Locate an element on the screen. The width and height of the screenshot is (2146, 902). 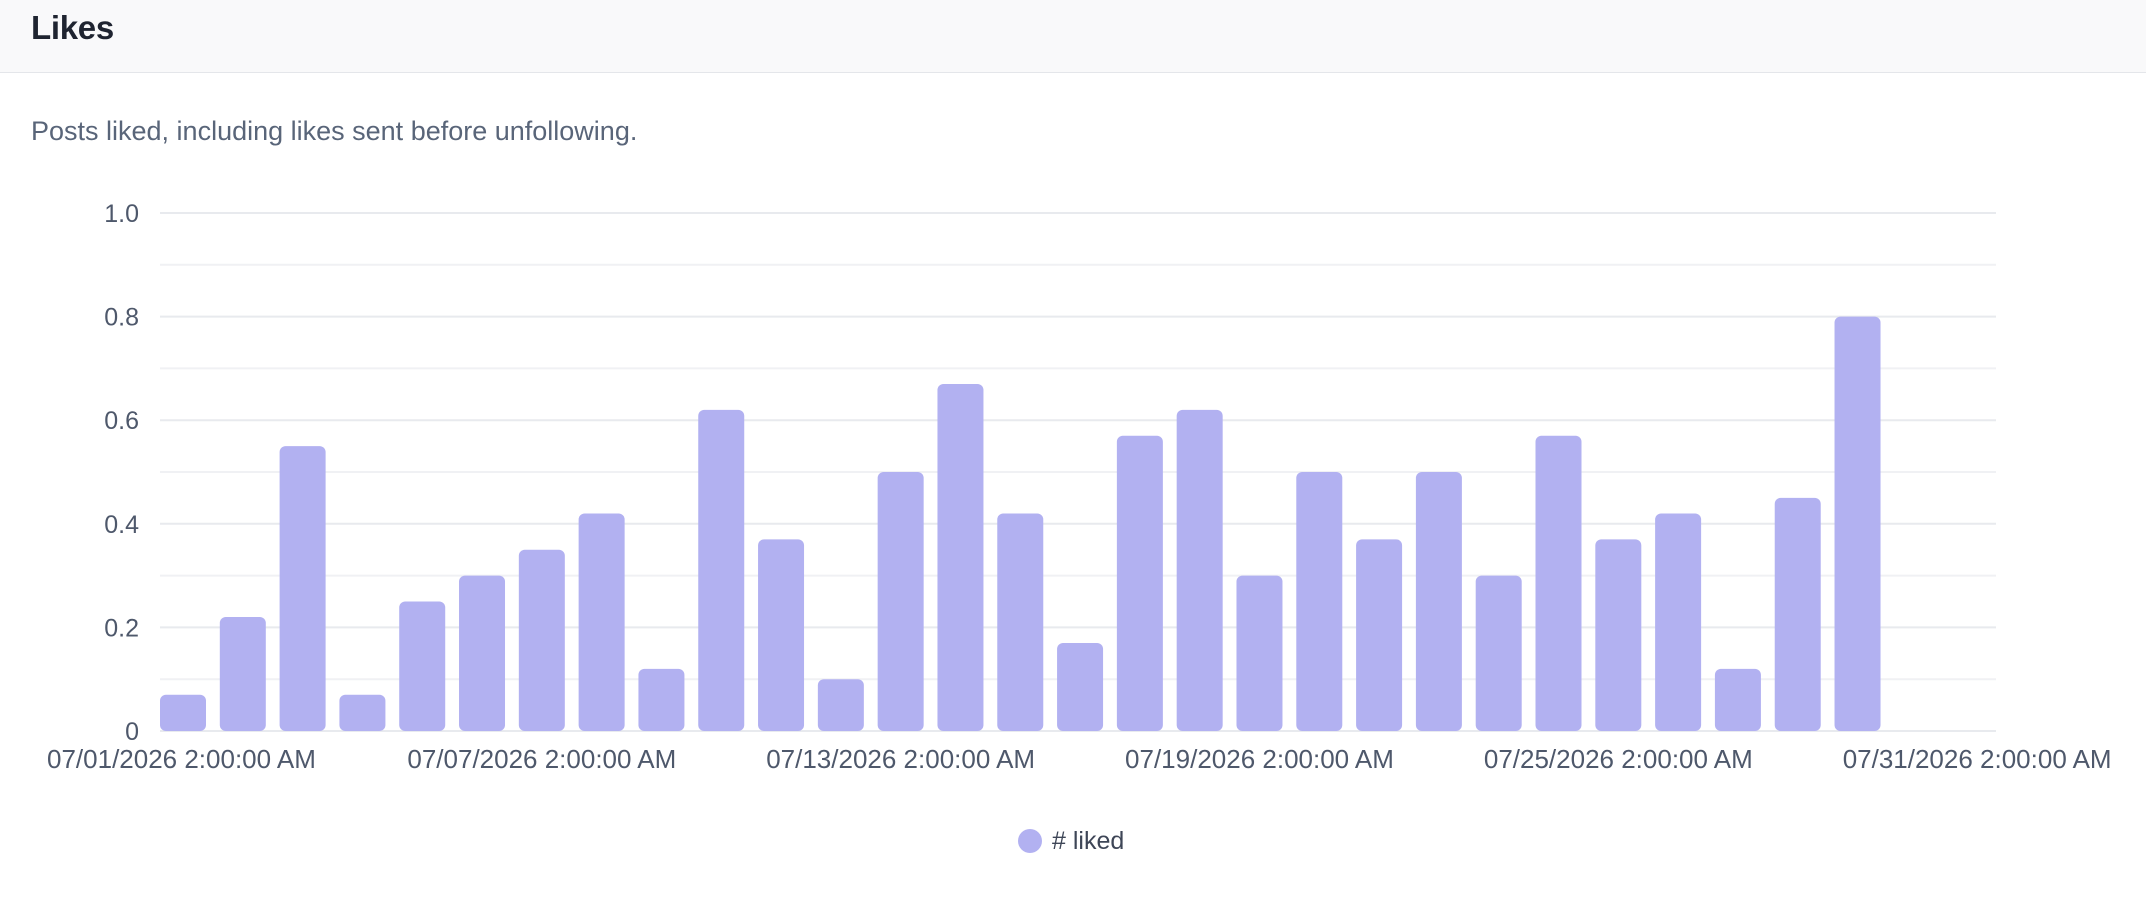
y-tick-label: 0.2 is located at coordinates (121, 628).